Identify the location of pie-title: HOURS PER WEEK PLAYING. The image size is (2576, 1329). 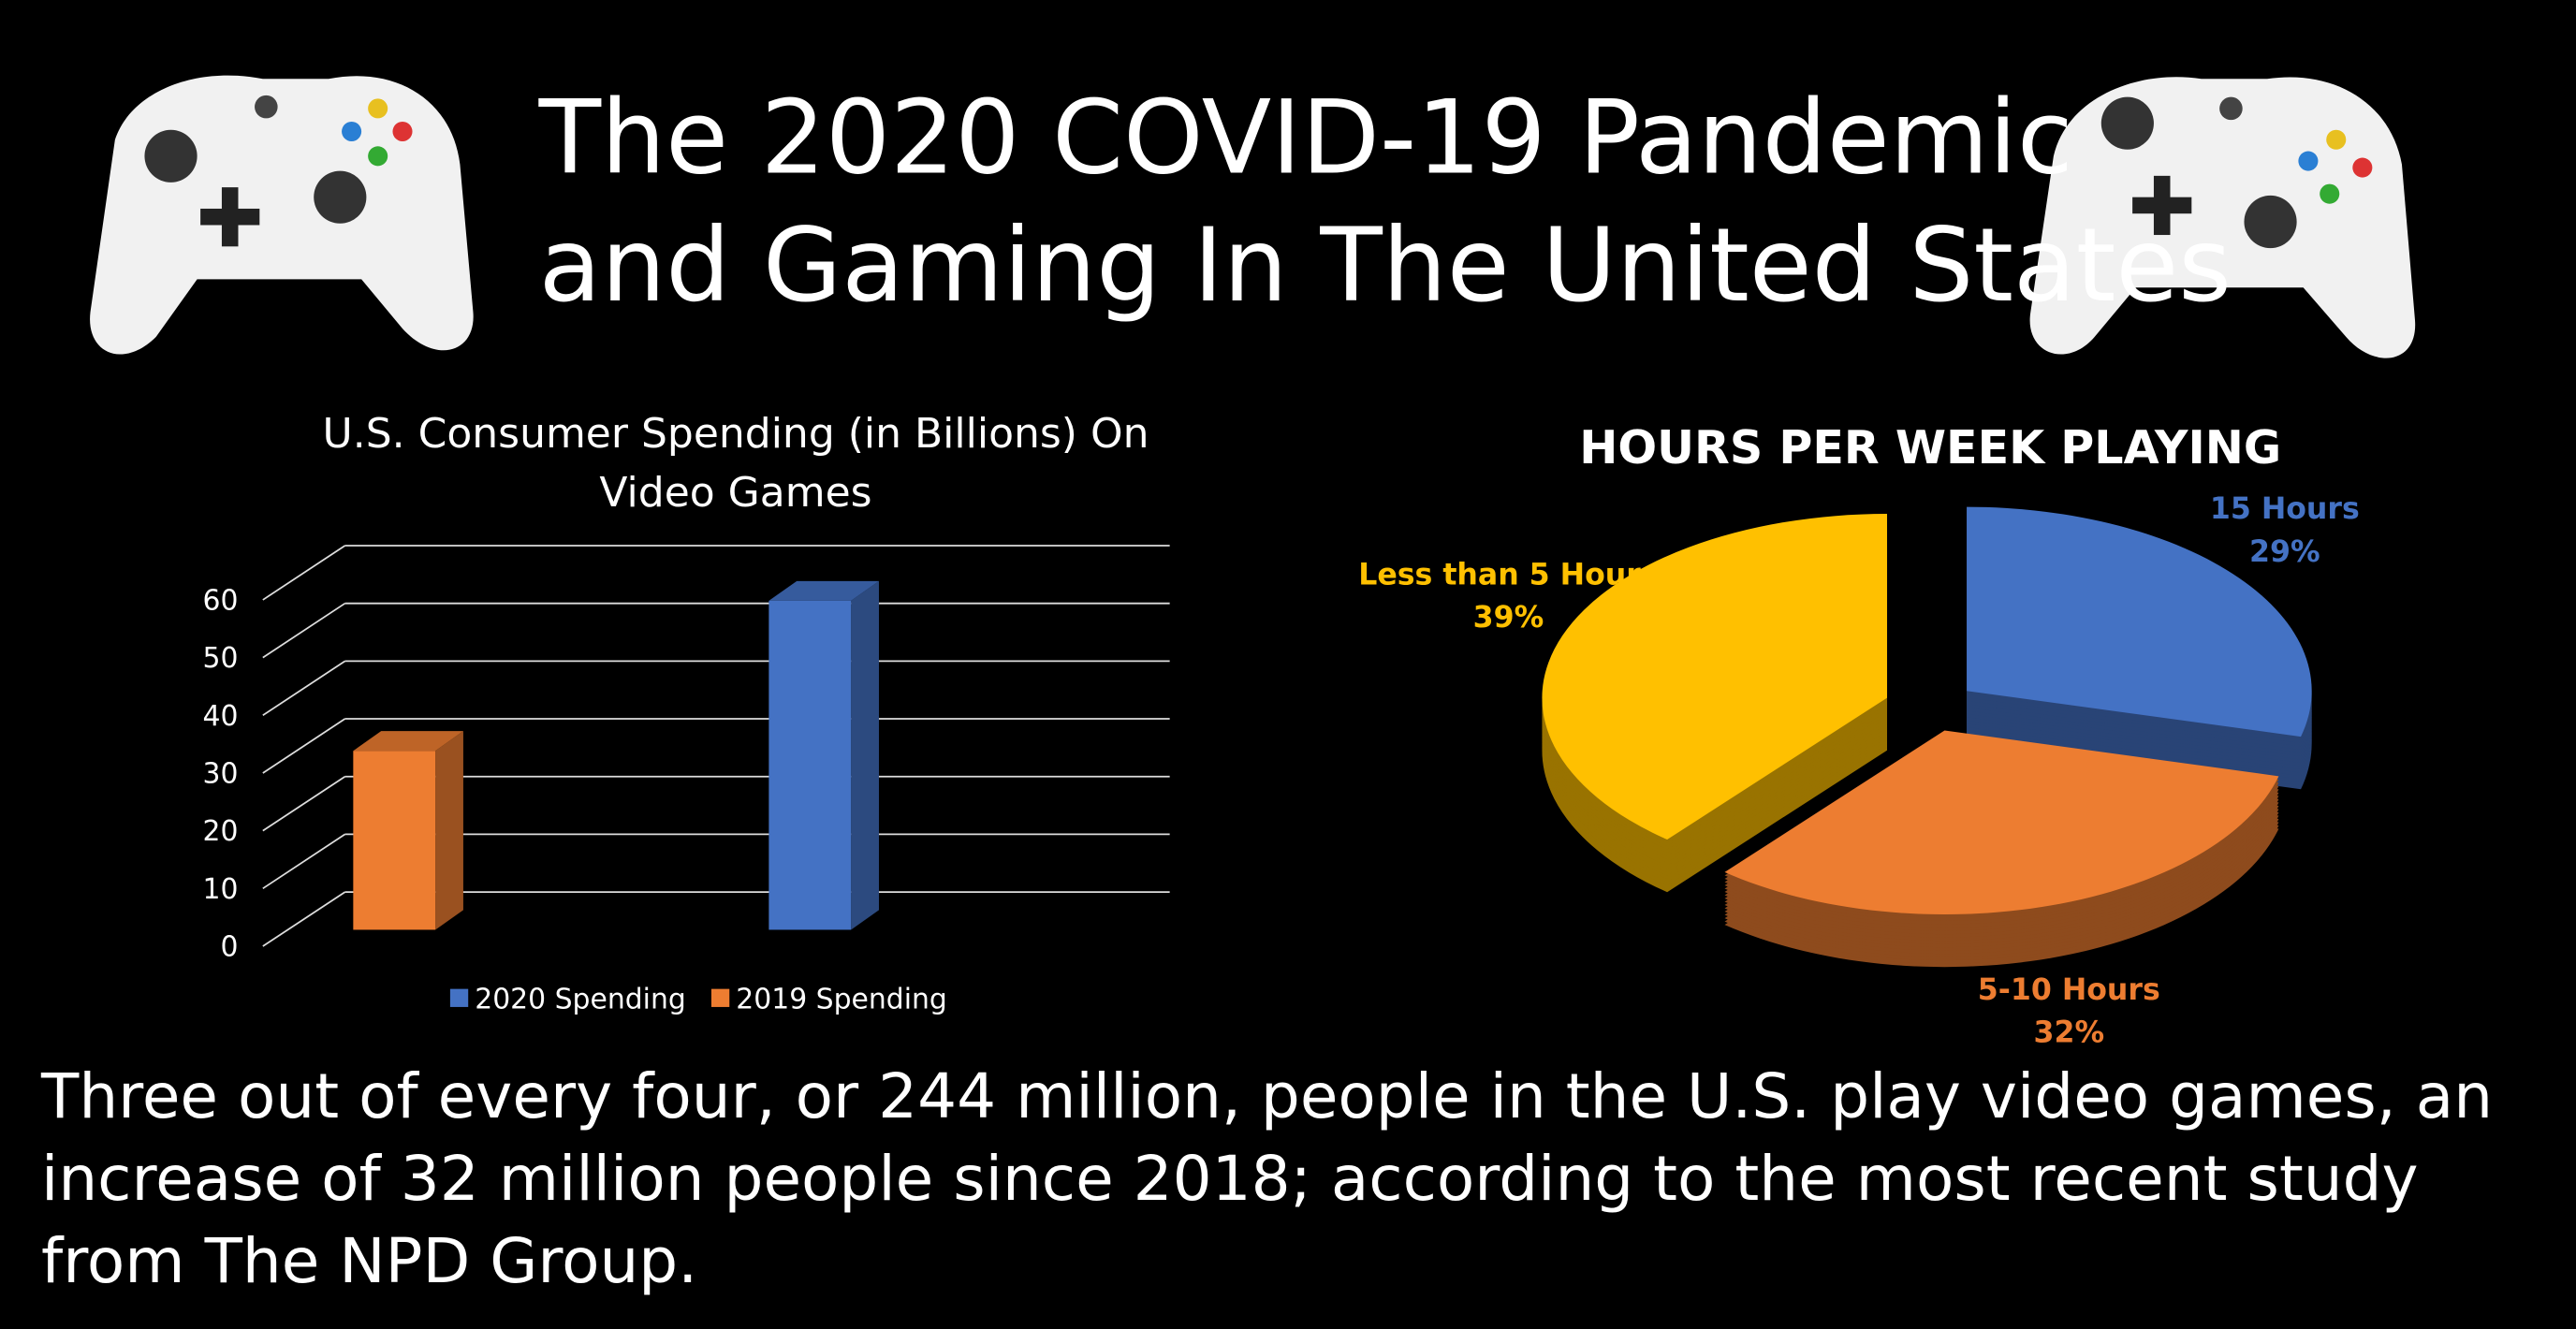
(1930, 447).